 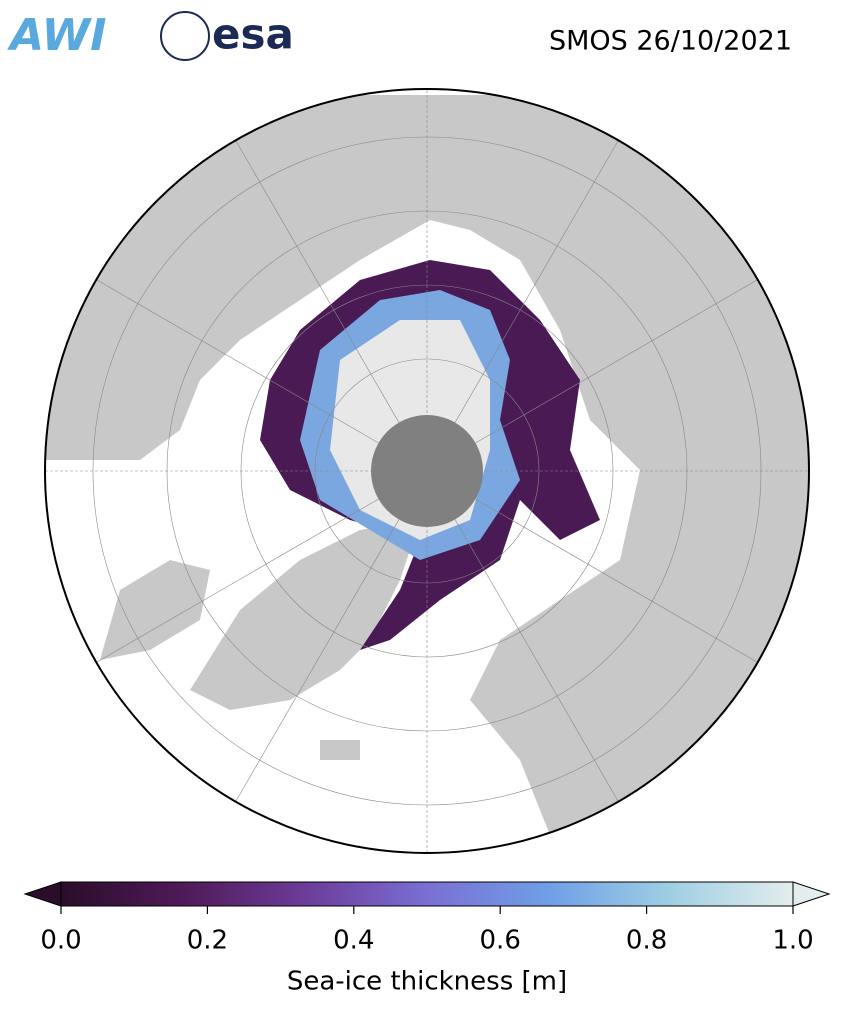 What do you see at coordinates (811, 894) in the screenshot?
I see `colorbar-extend-high` at bounding box center [811, 894].